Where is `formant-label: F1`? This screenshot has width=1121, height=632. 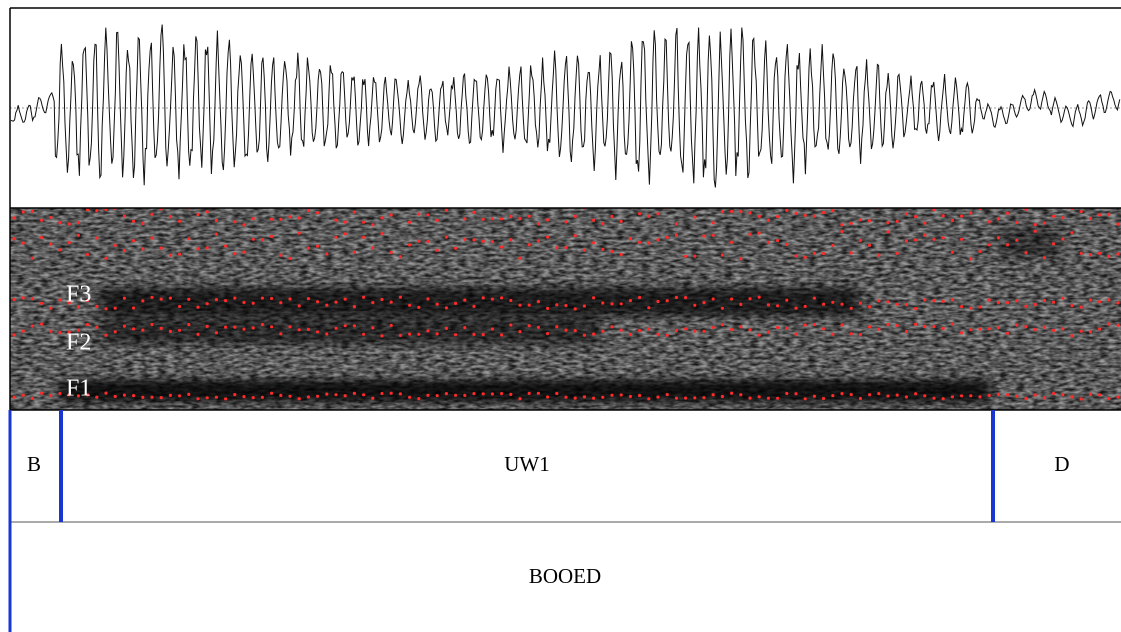 formant-label: F1 is located at coordinates (78, 389).